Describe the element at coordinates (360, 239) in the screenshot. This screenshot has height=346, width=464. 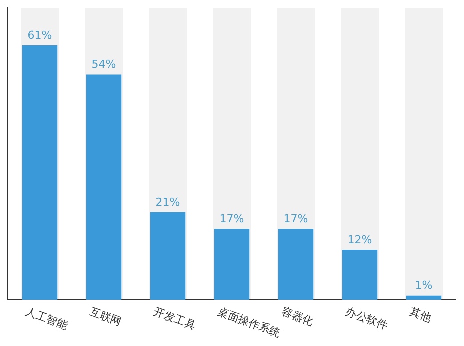
I see `data-label: 12%` at that location.